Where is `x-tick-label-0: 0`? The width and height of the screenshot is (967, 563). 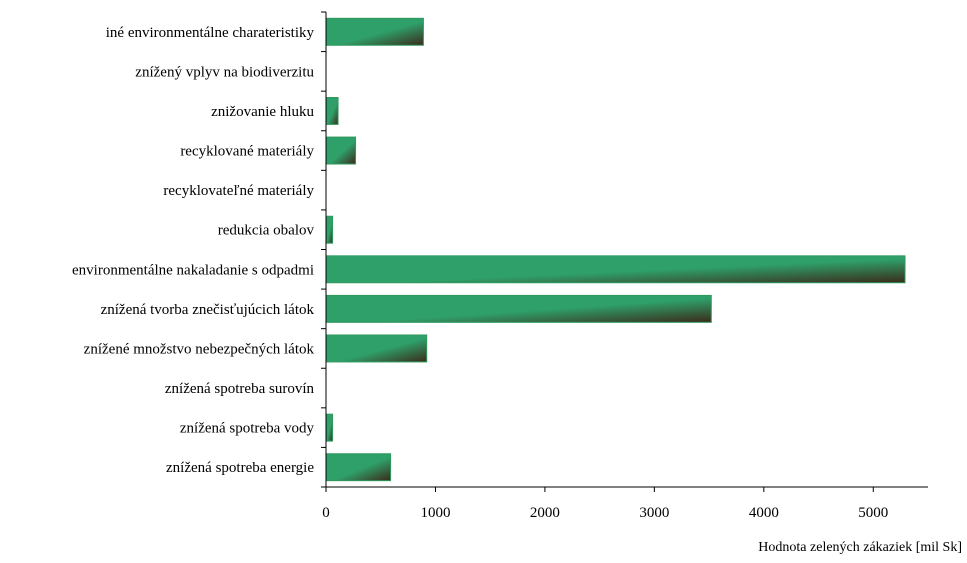 x-tick-label-0: 0 is located at coordinates (326, 513).